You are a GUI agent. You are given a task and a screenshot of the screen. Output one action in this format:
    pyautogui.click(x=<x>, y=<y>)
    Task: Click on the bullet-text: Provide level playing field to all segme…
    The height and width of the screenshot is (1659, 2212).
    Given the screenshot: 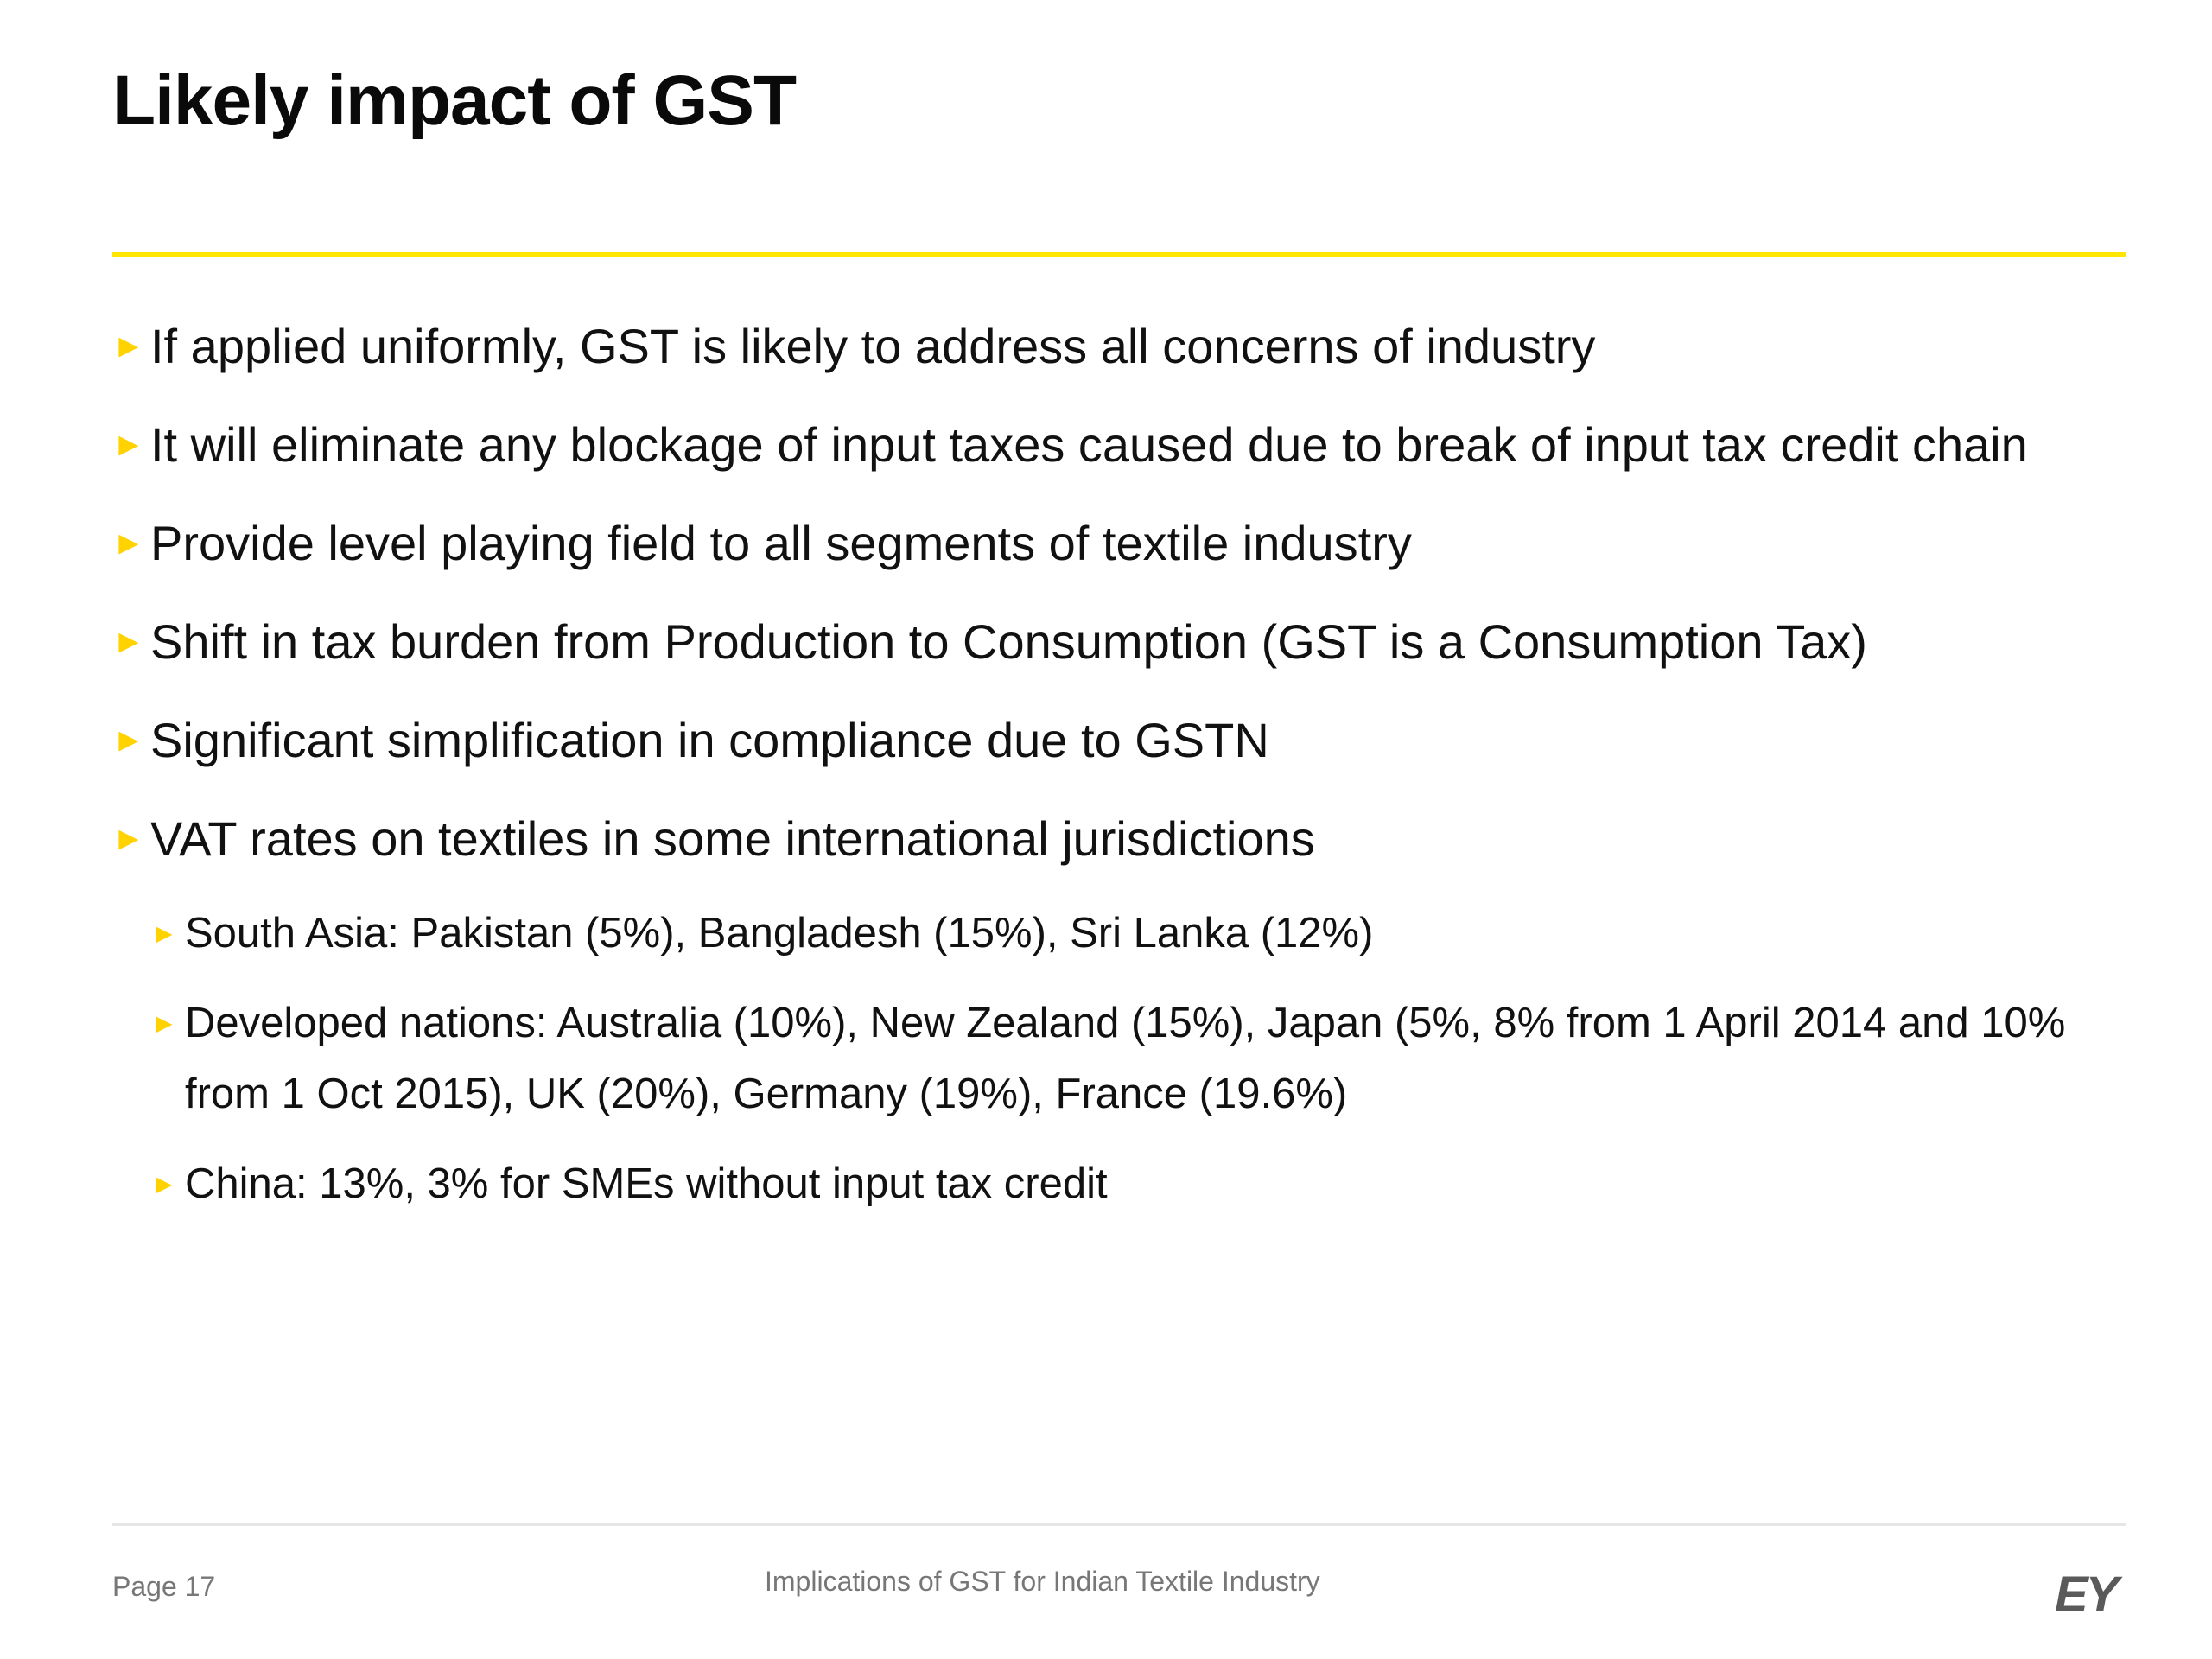 What is the action you would take?
    pyautogui.click(x=781, y=543)
    